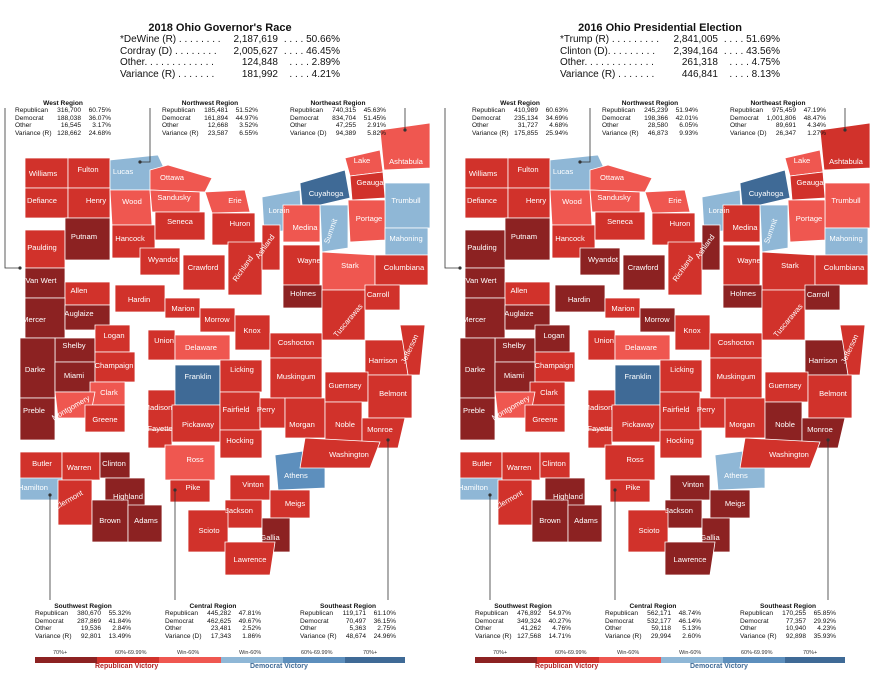 This screenshot has width=880, height=680. I want to click on county-jefferson, so click(852, 350).